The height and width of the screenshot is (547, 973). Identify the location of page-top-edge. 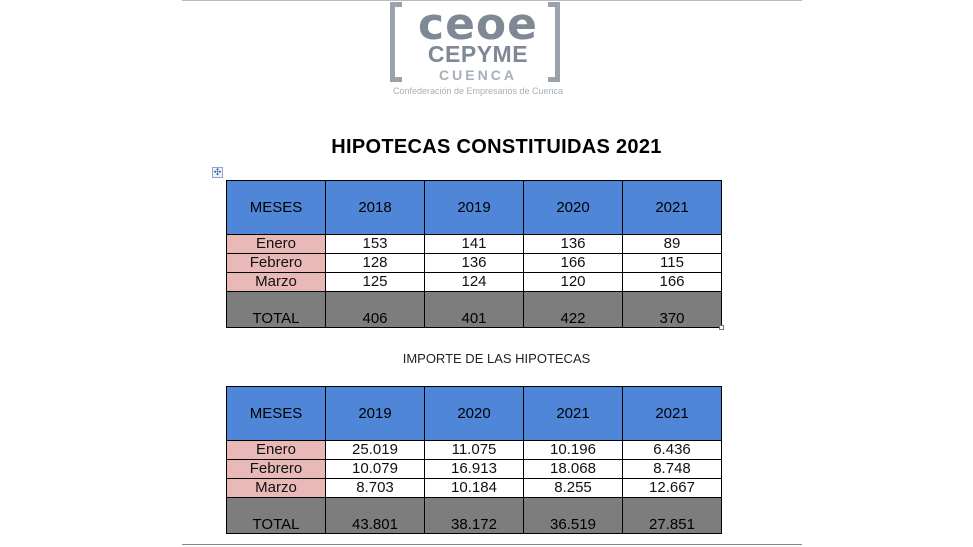
(492, 0).